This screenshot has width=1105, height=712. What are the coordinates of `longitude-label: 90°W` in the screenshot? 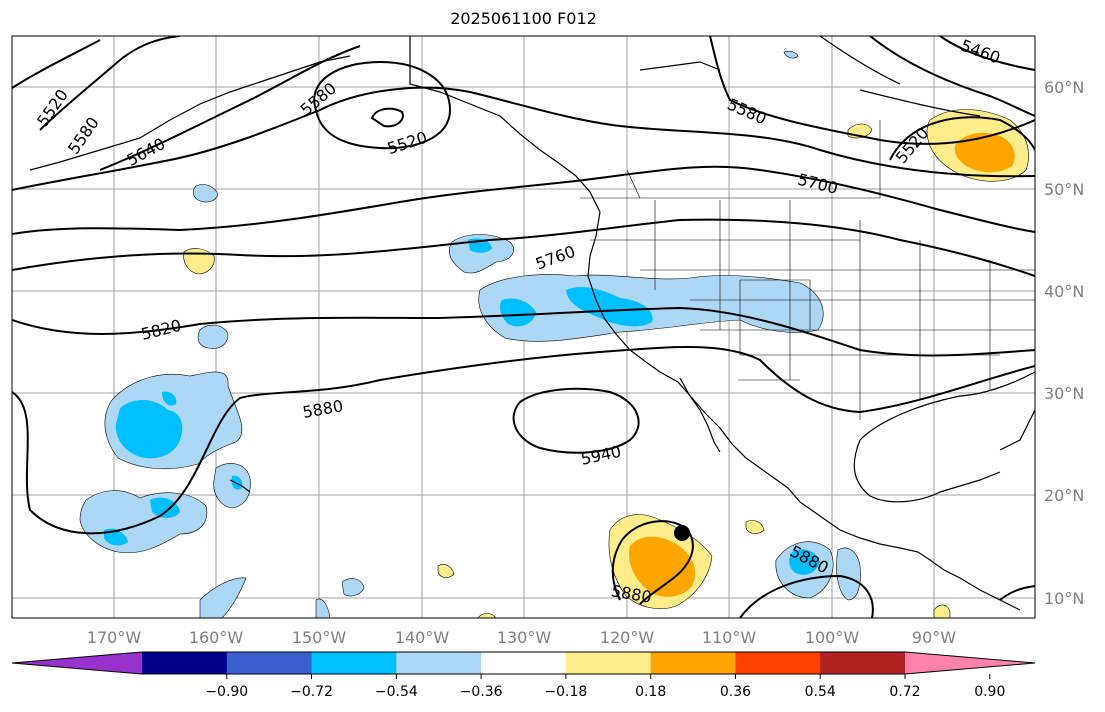 It's located at (934, 637).